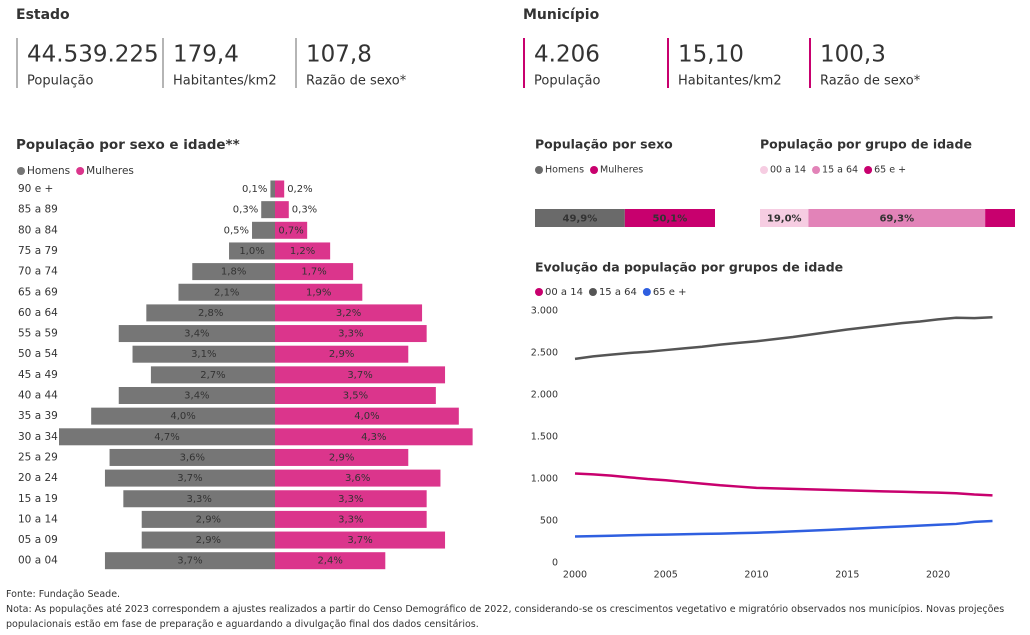 This screenshot has width=1030, height=635. I want to click on row-label: 35 a 39, so click(38, 416).